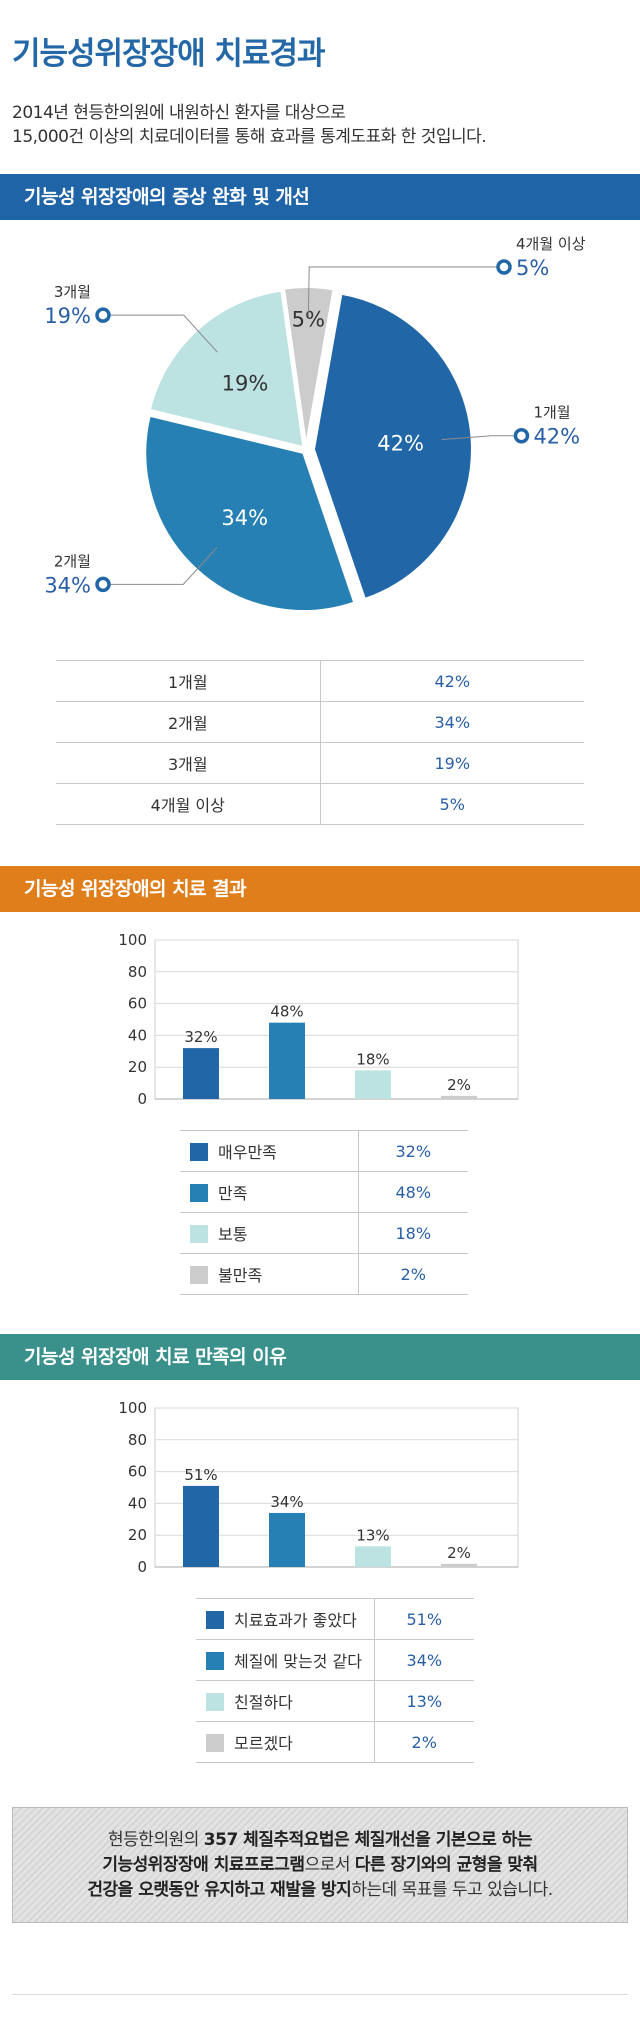 This screenshot has width=640, height=2034. I want to click on legend-category-2: 체질에 맞는것 같다, so click(285, 1660).